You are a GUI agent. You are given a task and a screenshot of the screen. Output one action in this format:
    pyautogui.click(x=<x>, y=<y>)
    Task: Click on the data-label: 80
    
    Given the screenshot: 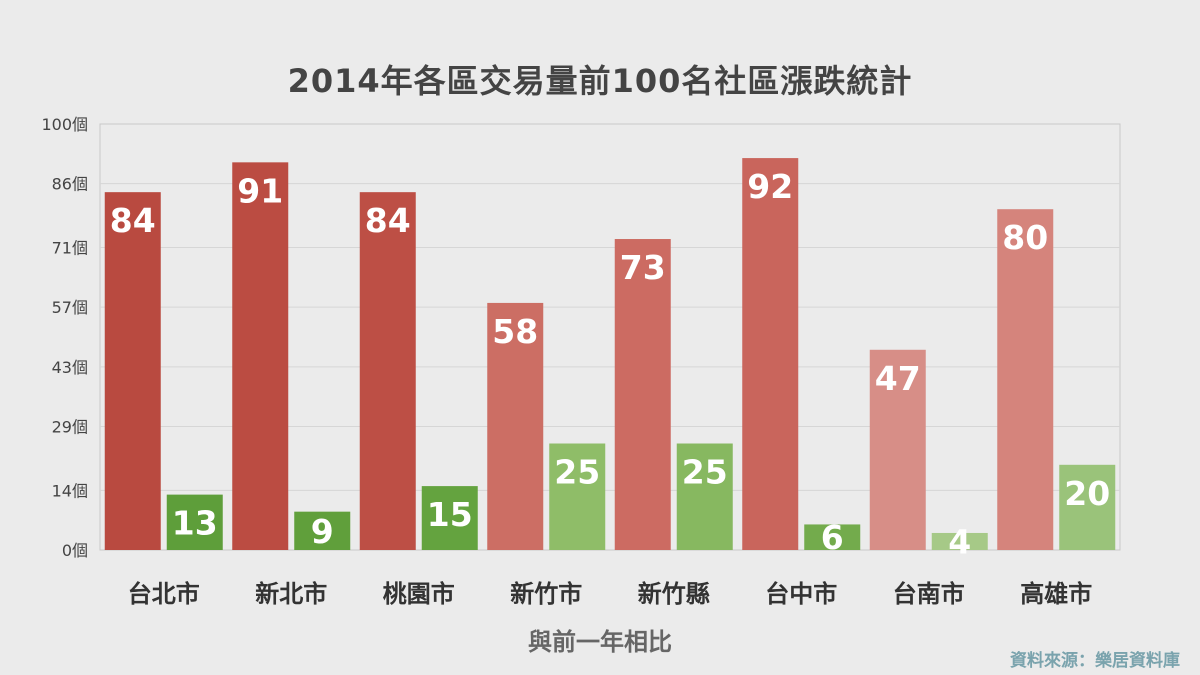 What is the action you would take?
    pyautogui.click(x=1025, y=237)
    